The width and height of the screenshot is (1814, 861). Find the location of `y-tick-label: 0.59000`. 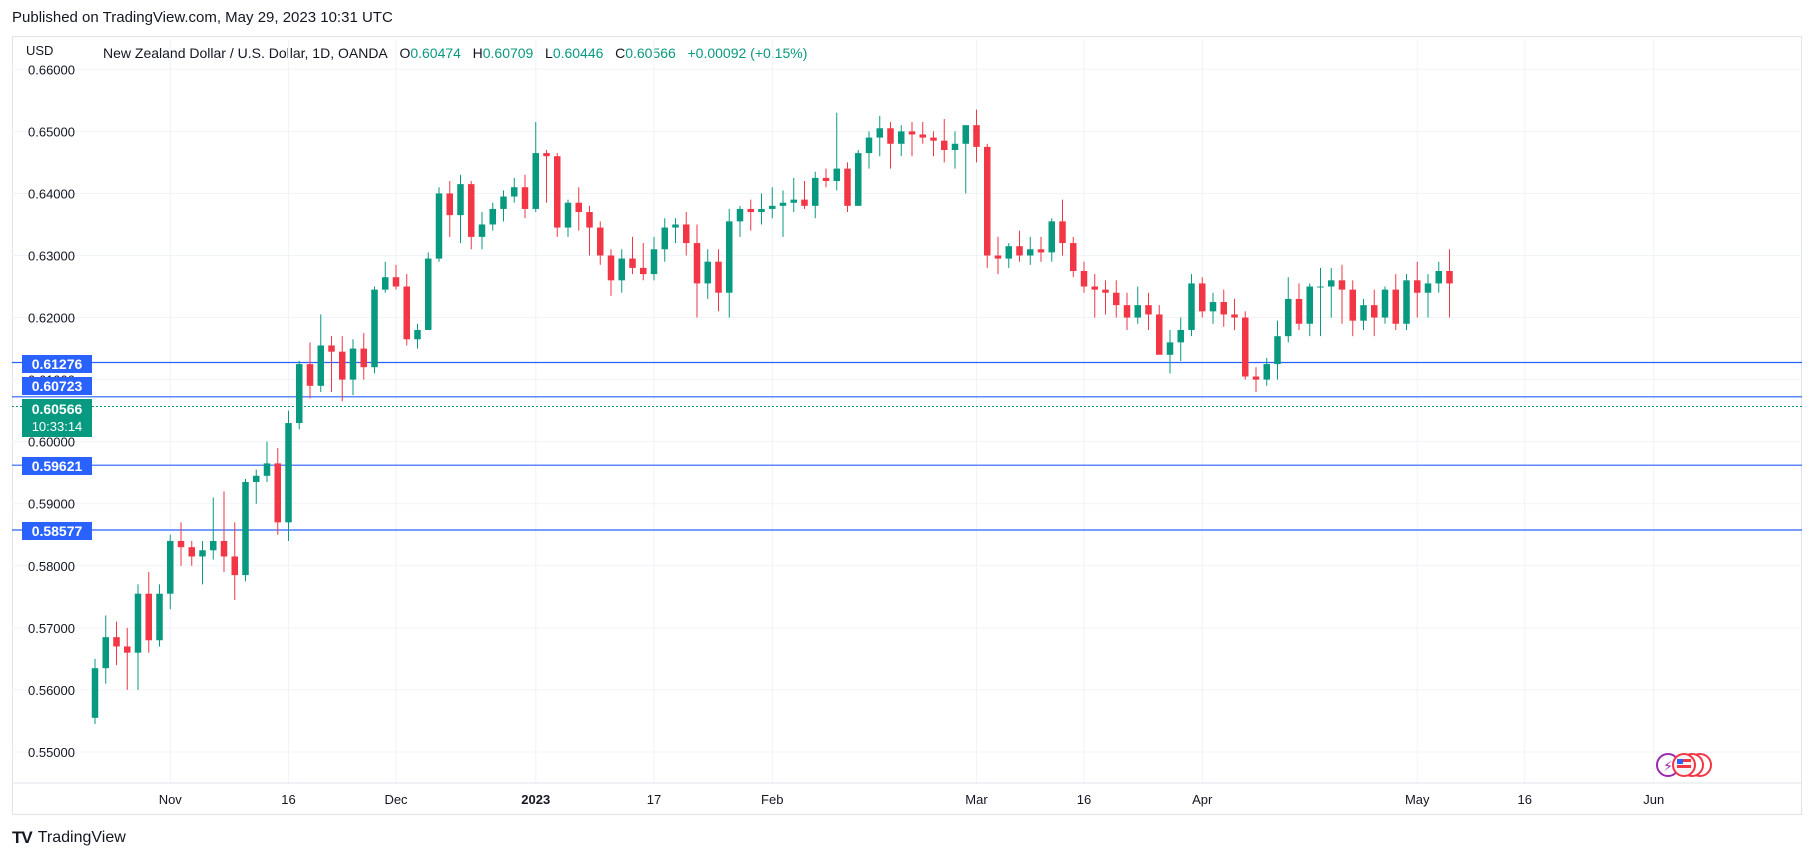

y-tick-label: 0.59000 is located at coordinates (51, 504).